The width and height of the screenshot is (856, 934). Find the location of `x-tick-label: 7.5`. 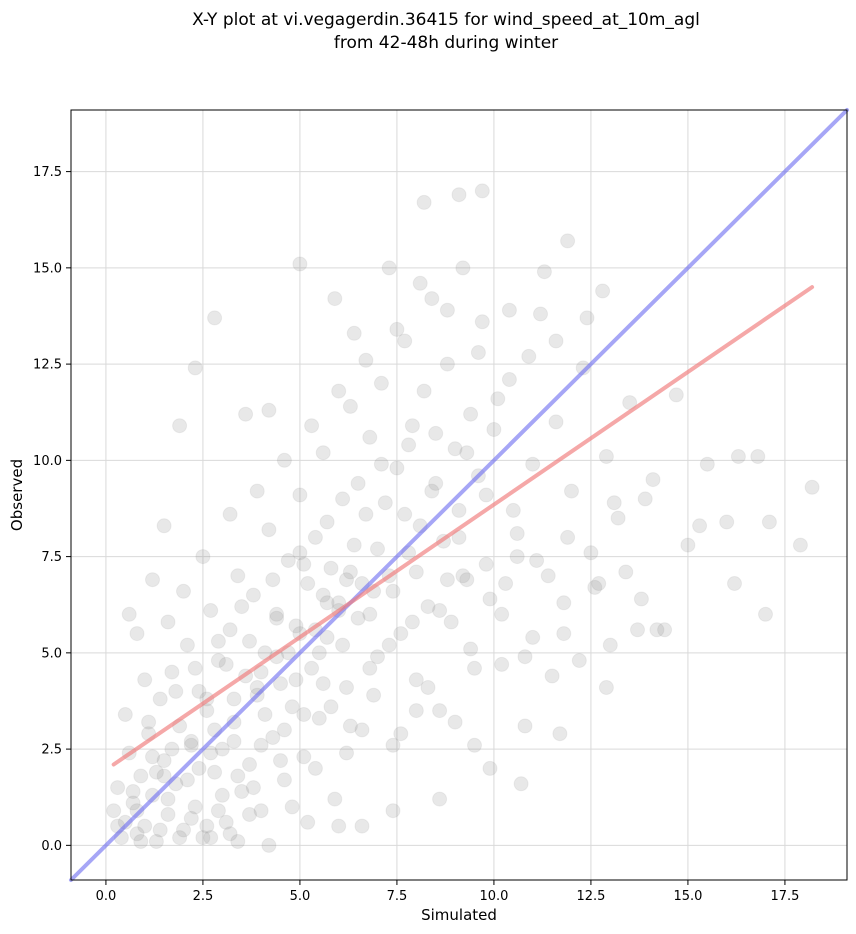

x-tick-label: 7.5 is located at coordinates (397, 896).